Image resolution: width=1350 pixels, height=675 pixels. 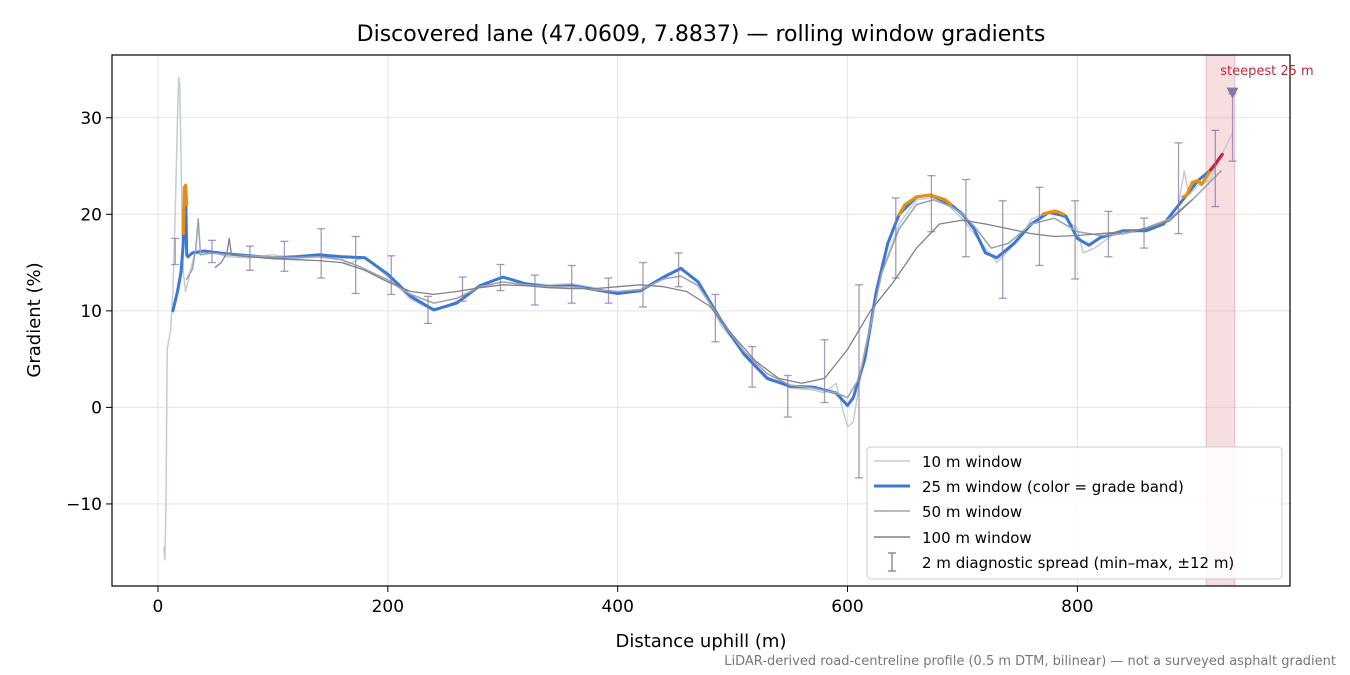 What do you see at coordinates (972, 462) in the screenshot?
I see `legend-label-10m: 10 m window` at bounding box center [972, 462].